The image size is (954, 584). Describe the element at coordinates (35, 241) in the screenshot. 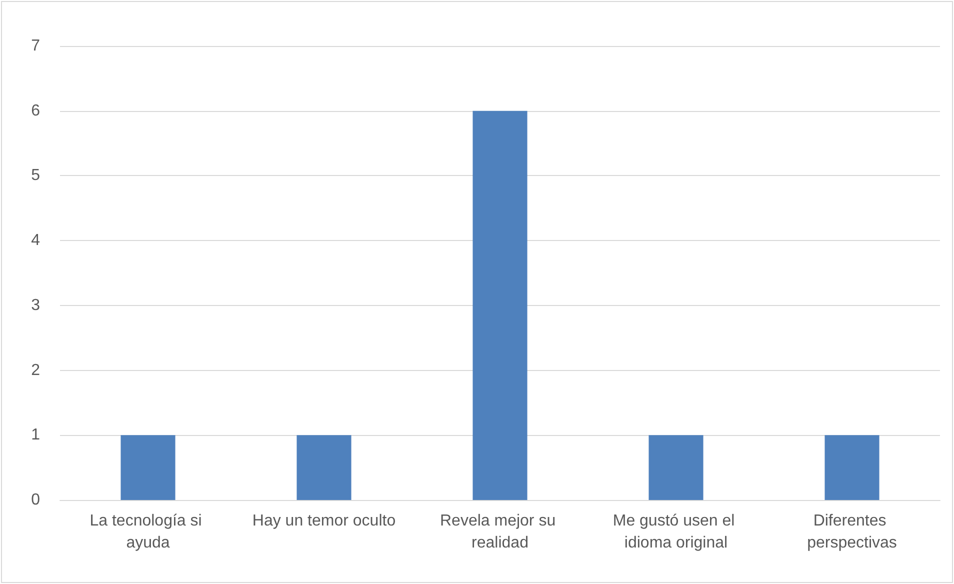

I see `y-tick-label: 4` at that location.